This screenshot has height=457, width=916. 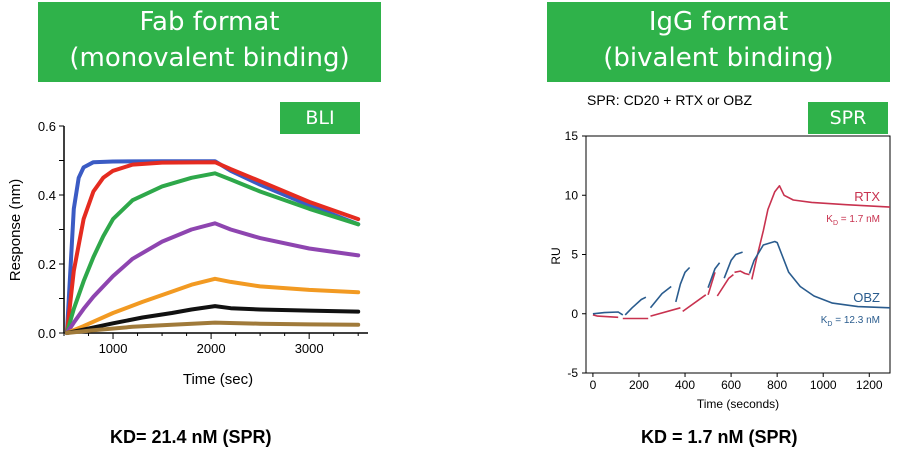 What do you see at coordinates (15, 230) in the screenshot?
I see `bli-y-axis-label: Response (nm)` at bounding box center [15, 230].